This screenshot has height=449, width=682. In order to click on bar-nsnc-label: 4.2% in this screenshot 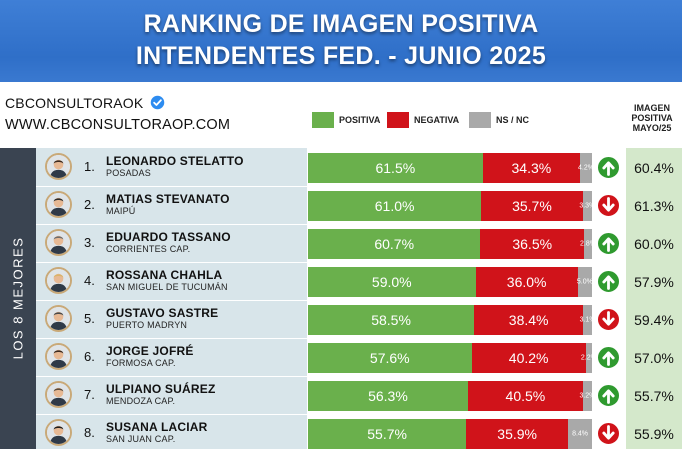, I will do `click(586, 168)`.